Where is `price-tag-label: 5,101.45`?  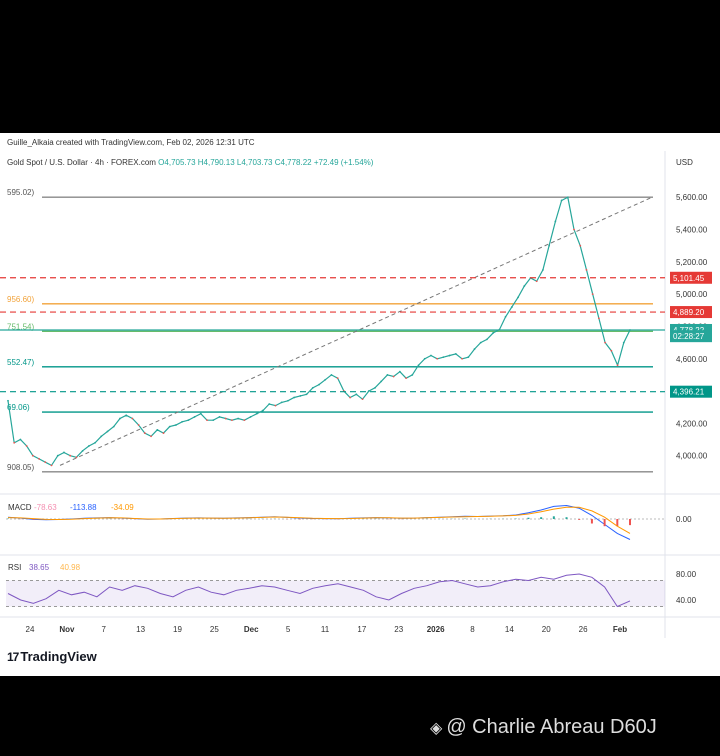
price-tag-label: 5,101.45 is located at coordinates (689, 278).